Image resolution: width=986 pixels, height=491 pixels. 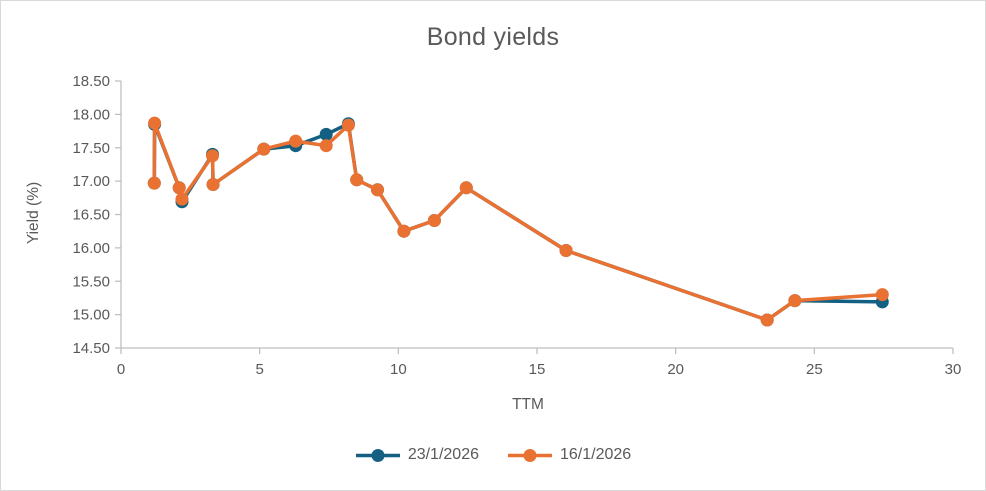 What do you see at coordinates (596, 454) in the screenshot?
I see `legend-label: 16/1/2026` at bounding box center [596, 454].